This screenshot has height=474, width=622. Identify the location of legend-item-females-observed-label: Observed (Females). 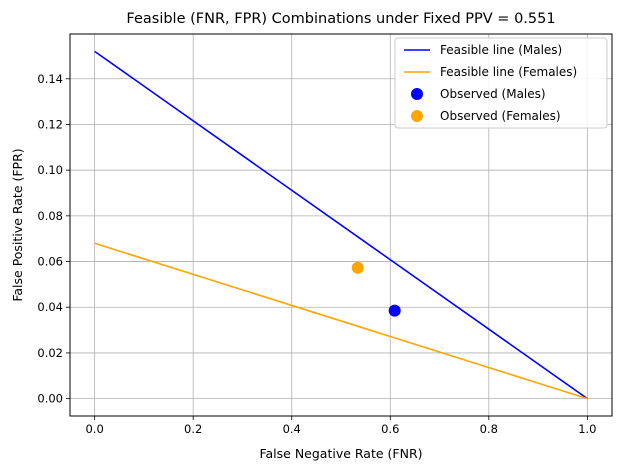
(500, 116).